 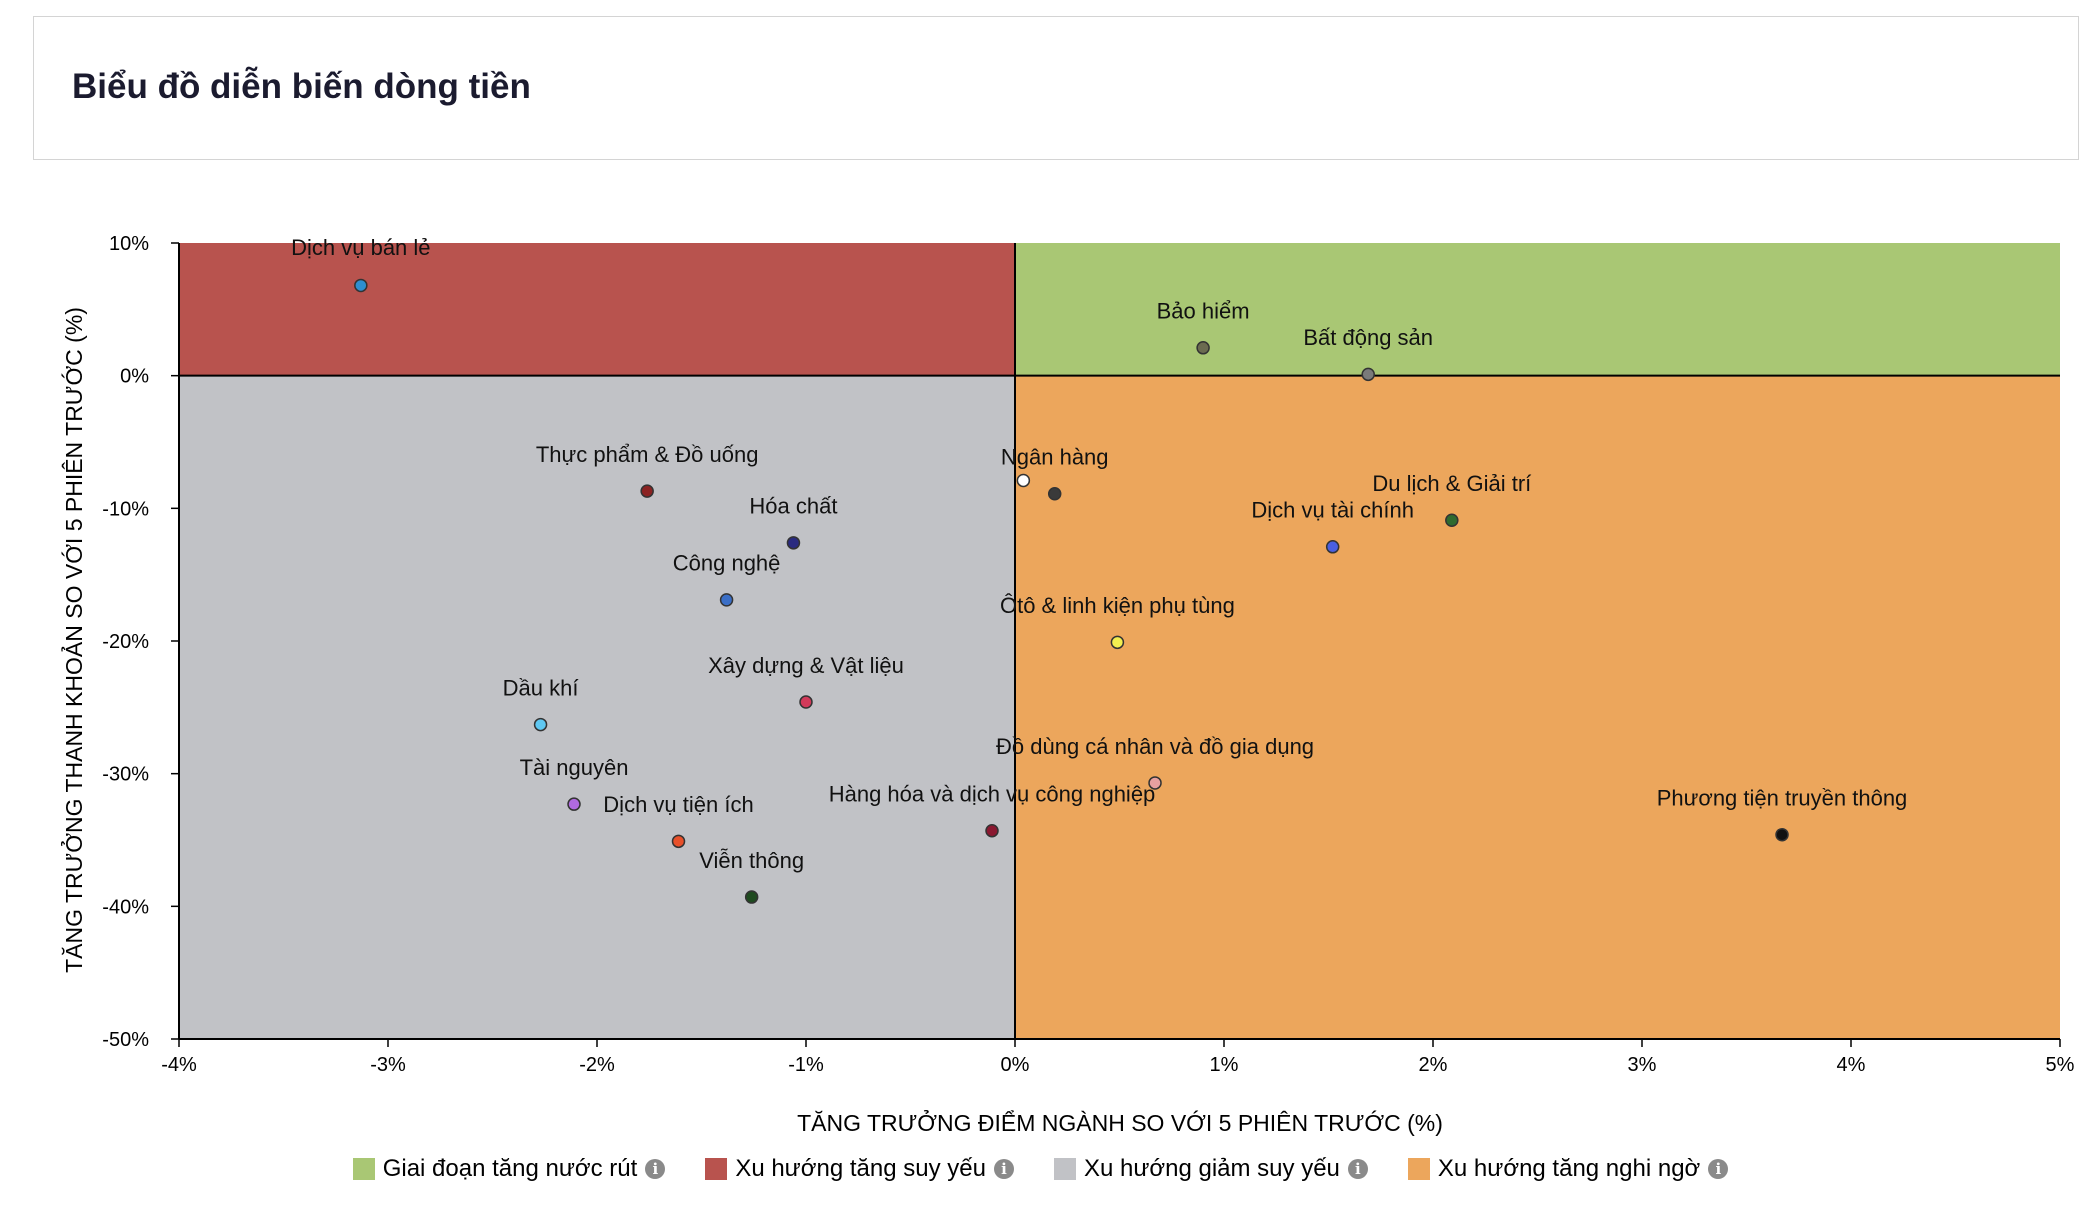 What do you see at coordinates (597, 1065) in the screenshot?
I see `x-tick-label: -2%` at bounding box center [597, 1065].